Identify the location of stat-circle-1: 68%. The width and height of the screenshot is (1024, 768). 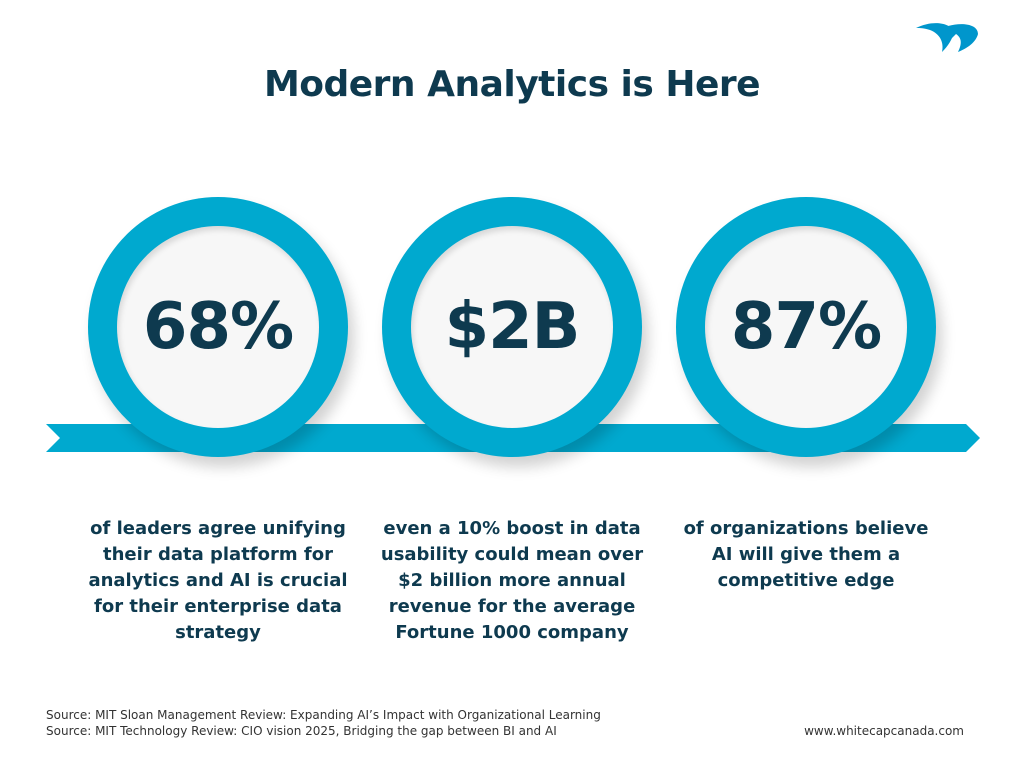
(218, 327).